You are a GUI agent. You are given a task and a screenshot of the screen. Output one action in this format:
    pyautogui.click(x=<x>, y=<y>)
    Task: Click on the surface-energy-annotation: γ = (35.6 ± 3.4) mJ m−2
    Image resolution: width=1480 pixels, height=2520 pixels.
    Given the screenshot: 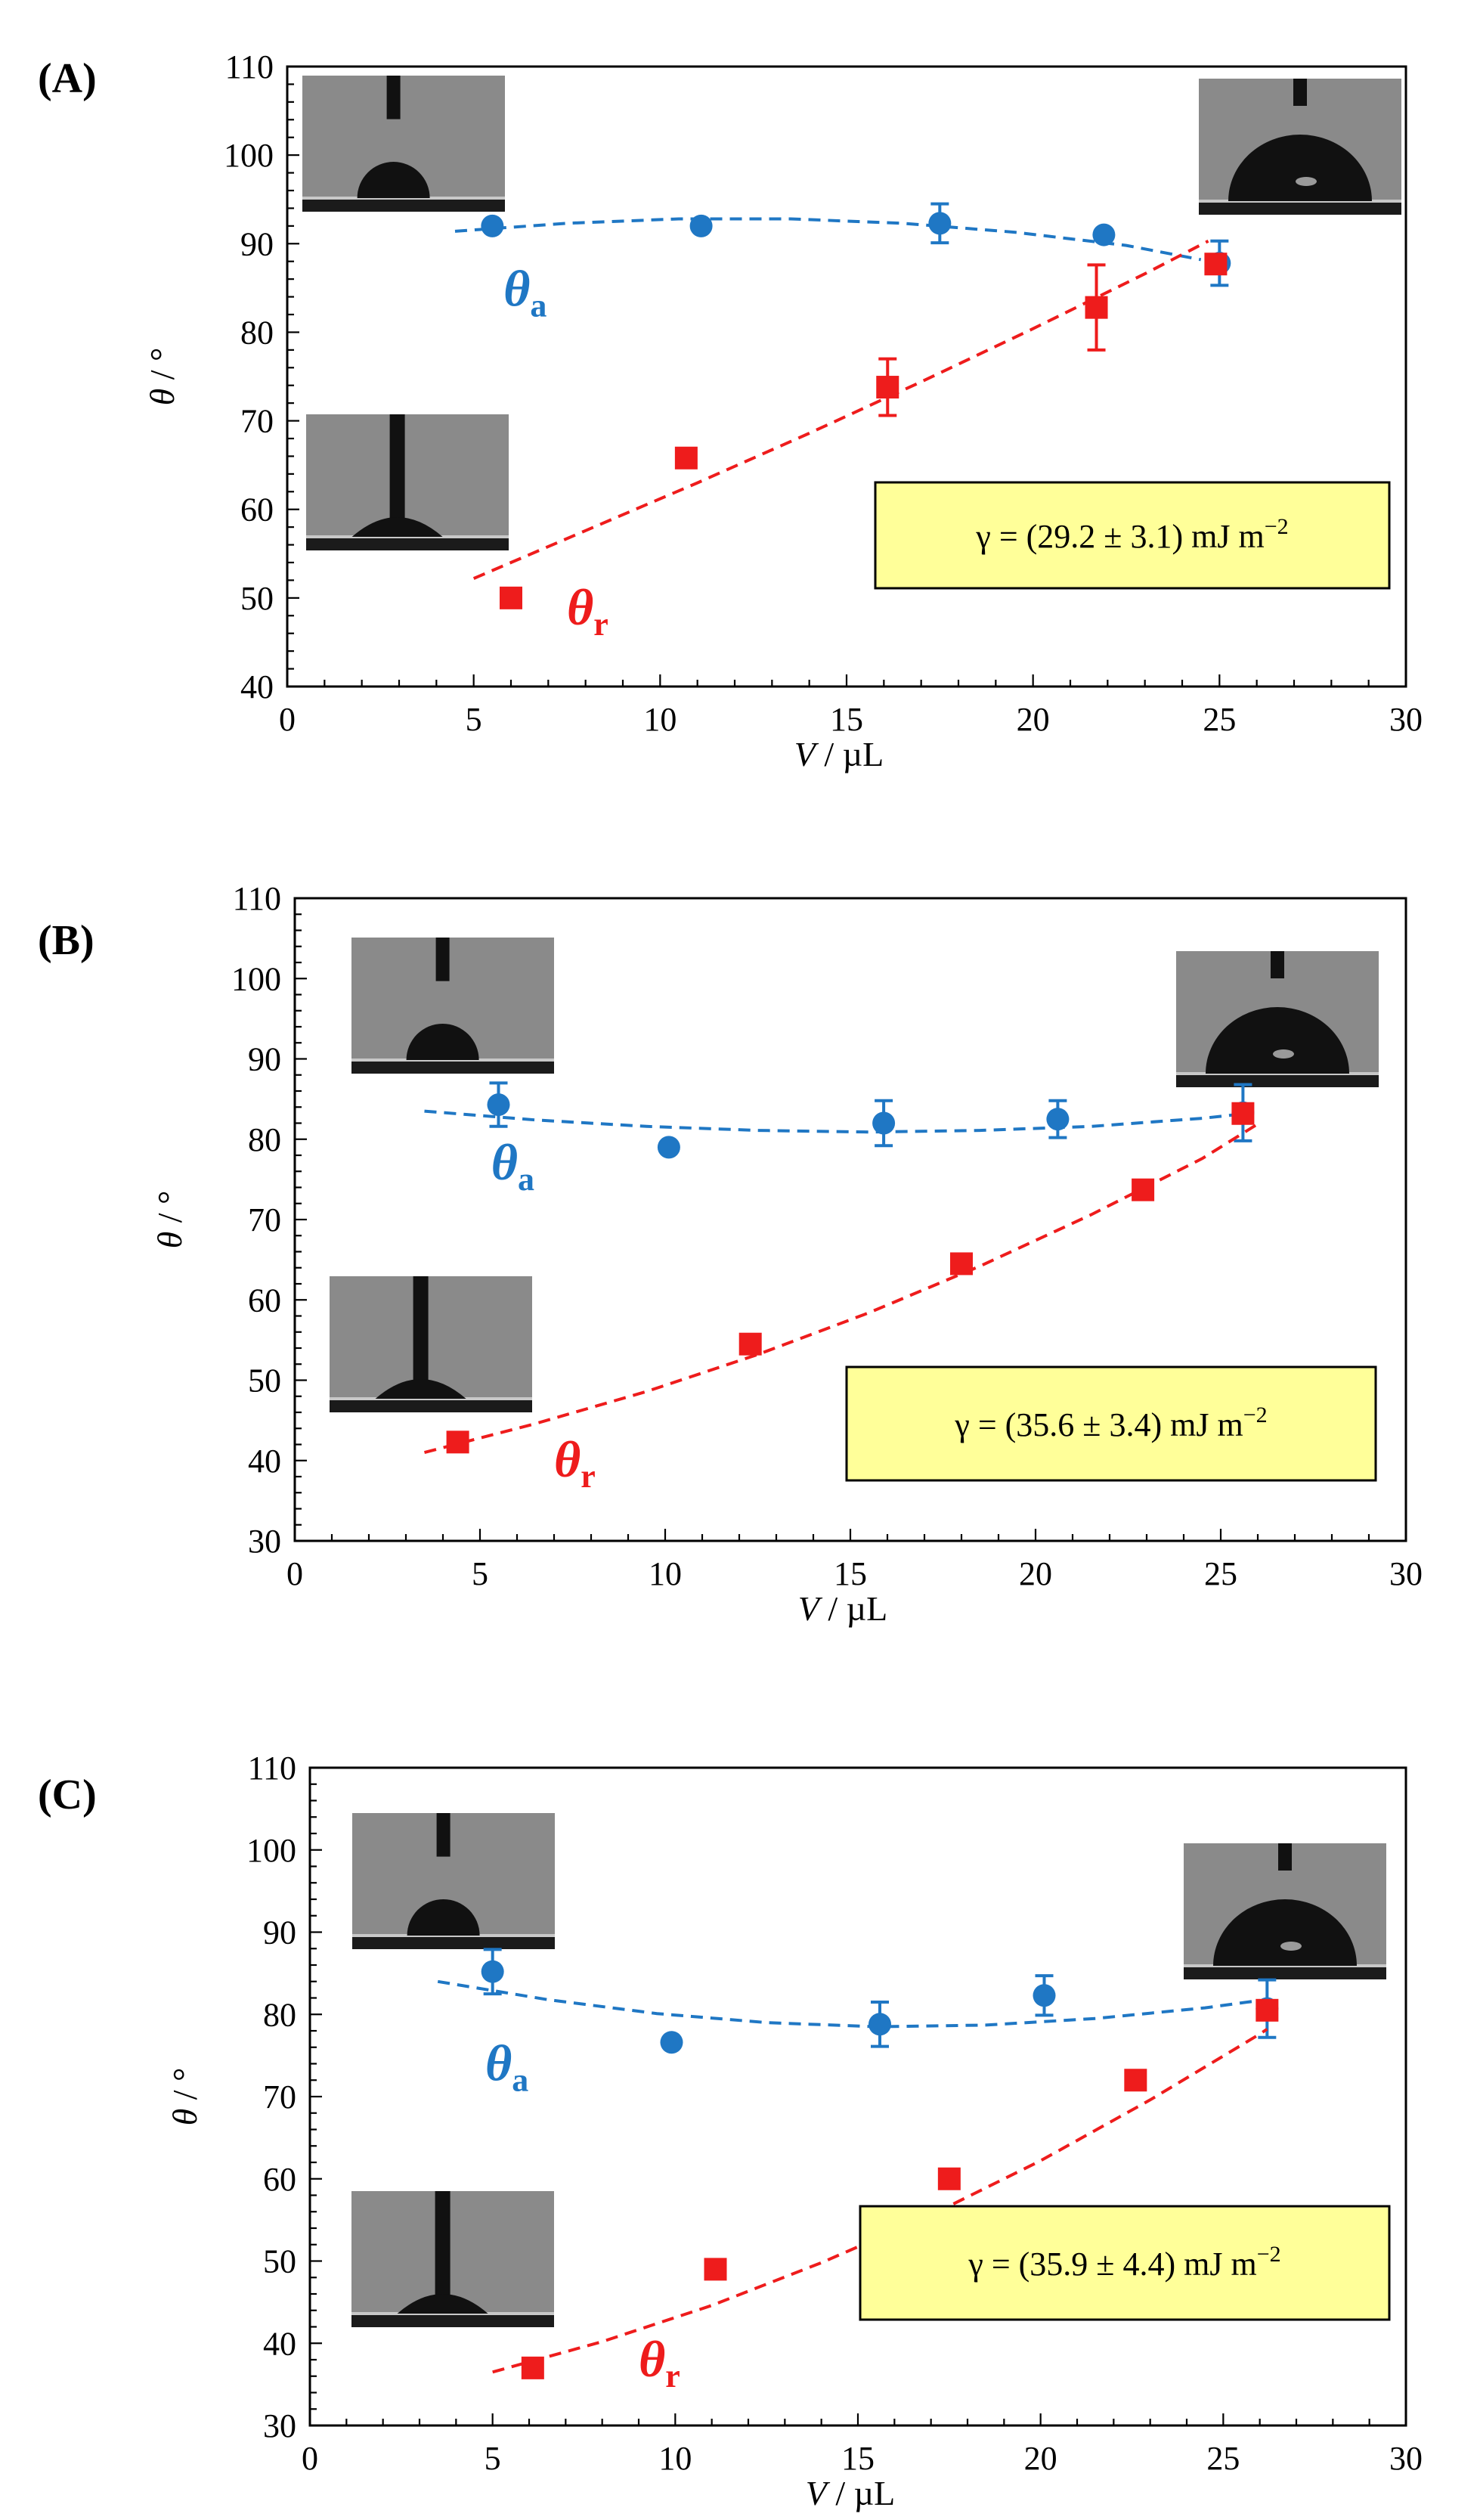 What is the action you would take?
    pyautogui.click(x=1111, y=1423)
    